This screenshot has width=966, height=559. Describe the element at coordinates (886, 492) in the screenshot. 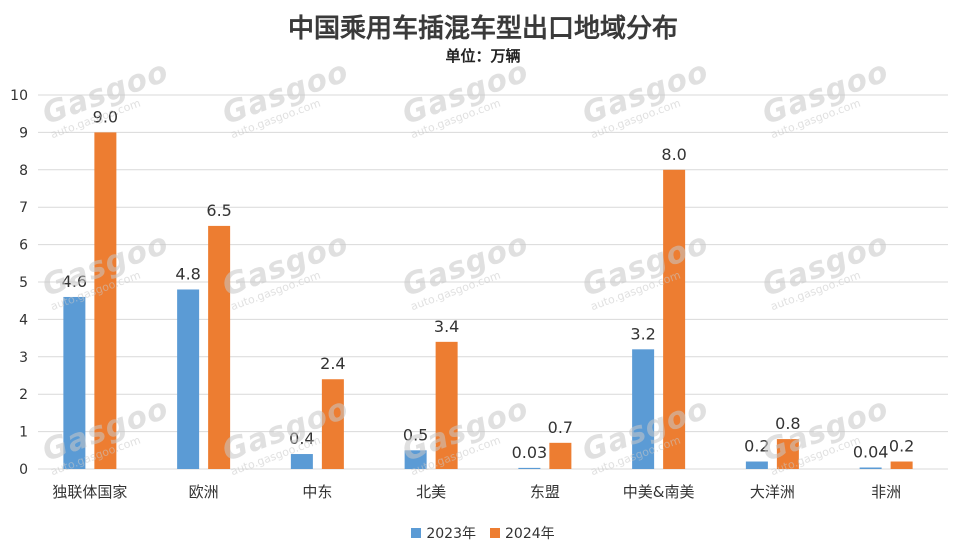

I see `x-tick-label: 非洲` at that location.